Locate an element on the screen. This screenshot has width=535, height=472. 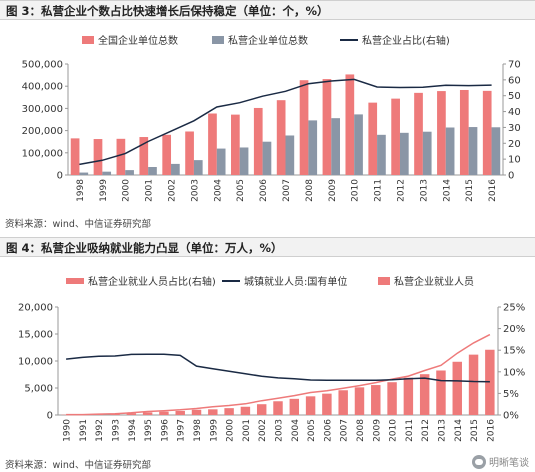
x-tick-label: 2009 is located at coordinates (333, 190).